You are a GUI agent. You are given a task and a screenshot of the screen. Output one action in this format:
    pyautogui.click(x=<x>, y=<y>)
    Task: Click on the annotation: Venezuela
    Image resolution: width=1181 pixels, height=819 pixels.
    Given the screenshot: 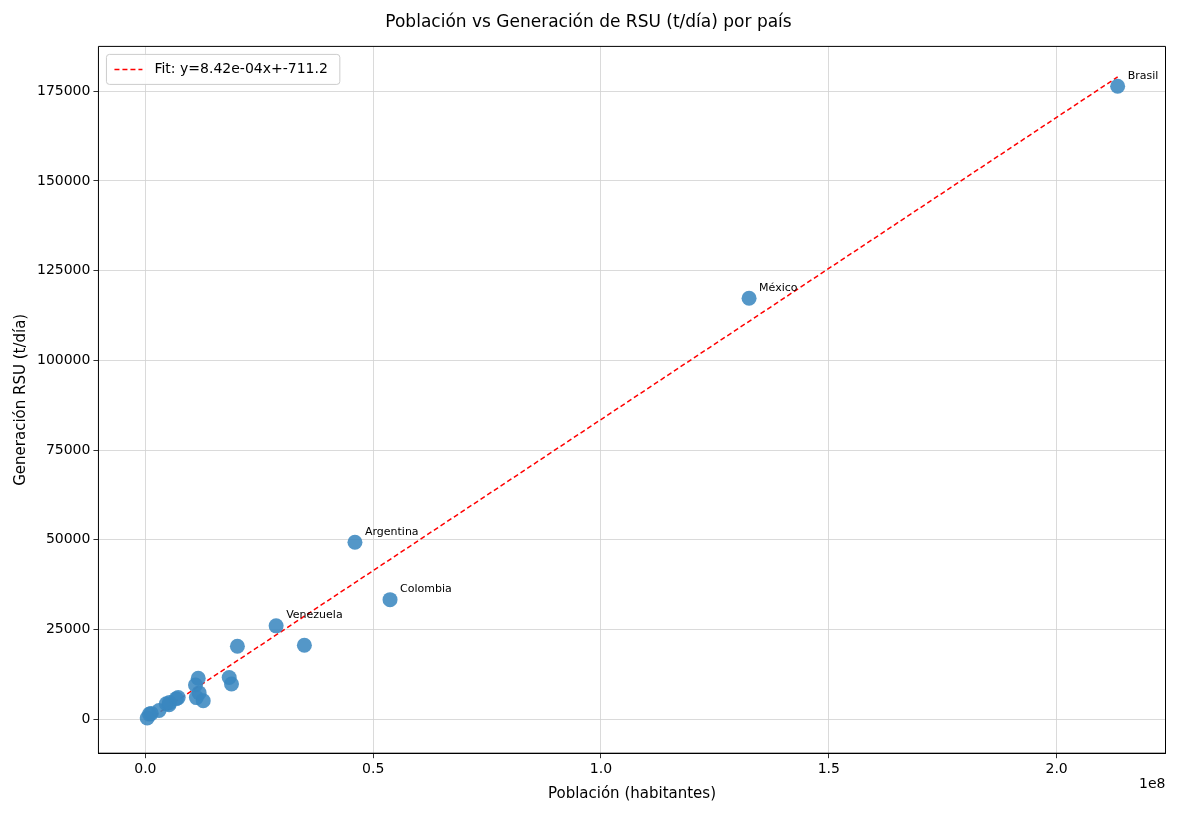 What is the action you would take?
    pyautogui.click(x=314, y=615)
    